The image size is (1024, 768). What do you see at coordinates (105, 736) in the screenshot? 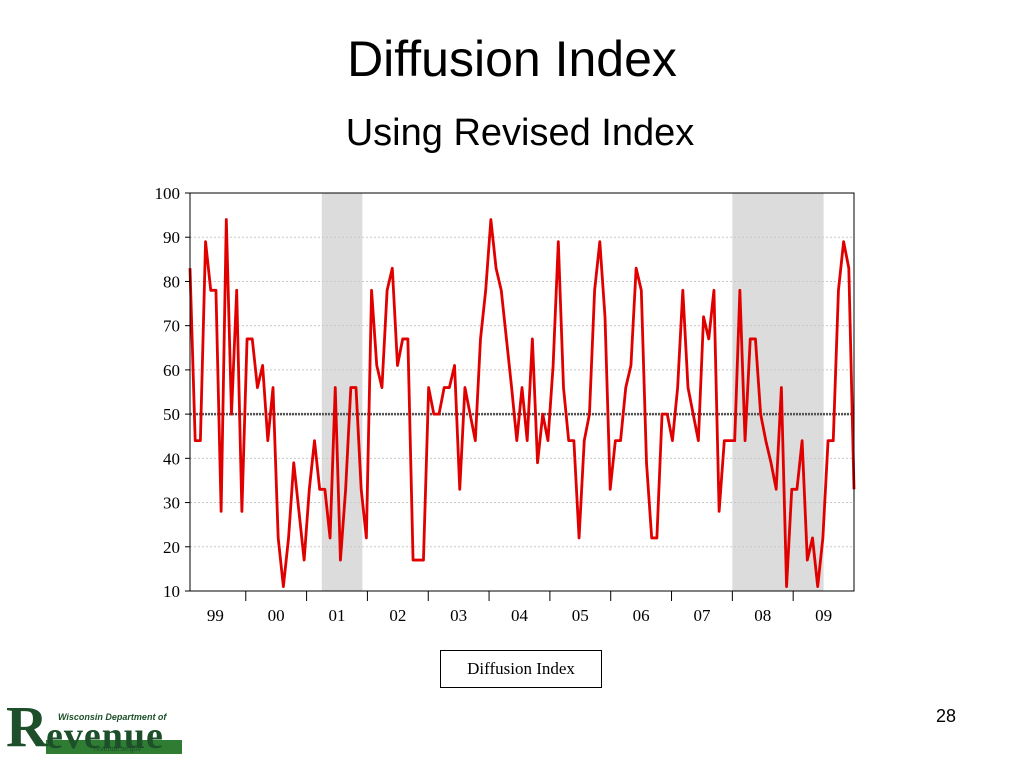
I see `logo-word: evenue` at bounding box center [105, 736].